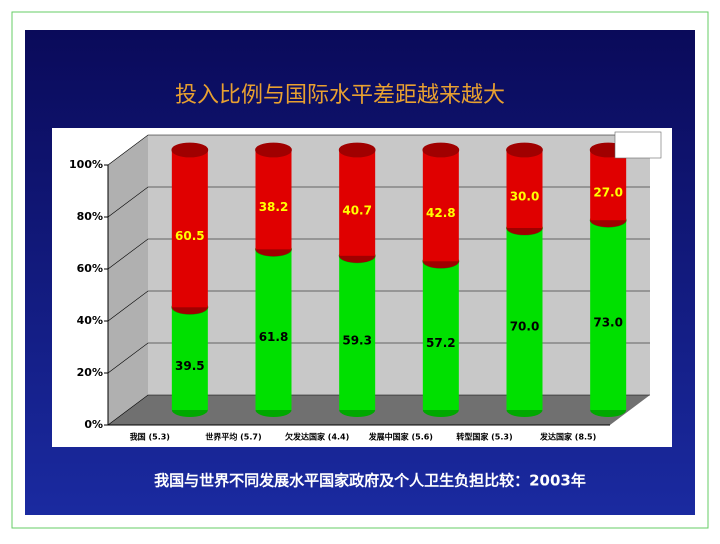 The height and width of the screenshot is (544, 720). I want to click on x-tick-label: 世界平均 (5.7), so click(233, 437).